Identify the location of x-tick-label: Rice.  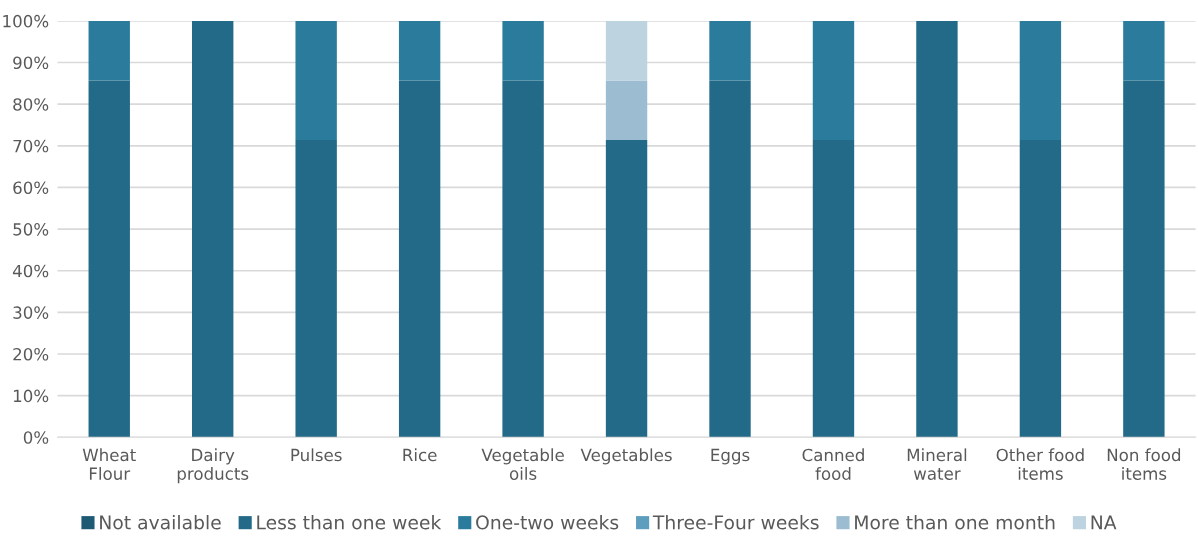
(420, 455).